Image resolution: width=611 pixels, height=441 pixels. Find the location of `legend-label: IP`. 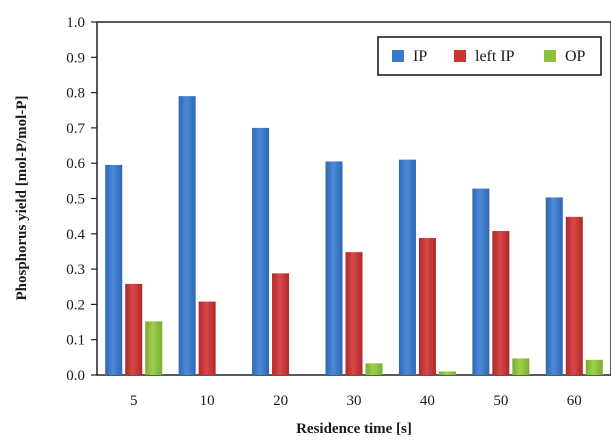

legend-label: IP is located at coordinates (420, 56).